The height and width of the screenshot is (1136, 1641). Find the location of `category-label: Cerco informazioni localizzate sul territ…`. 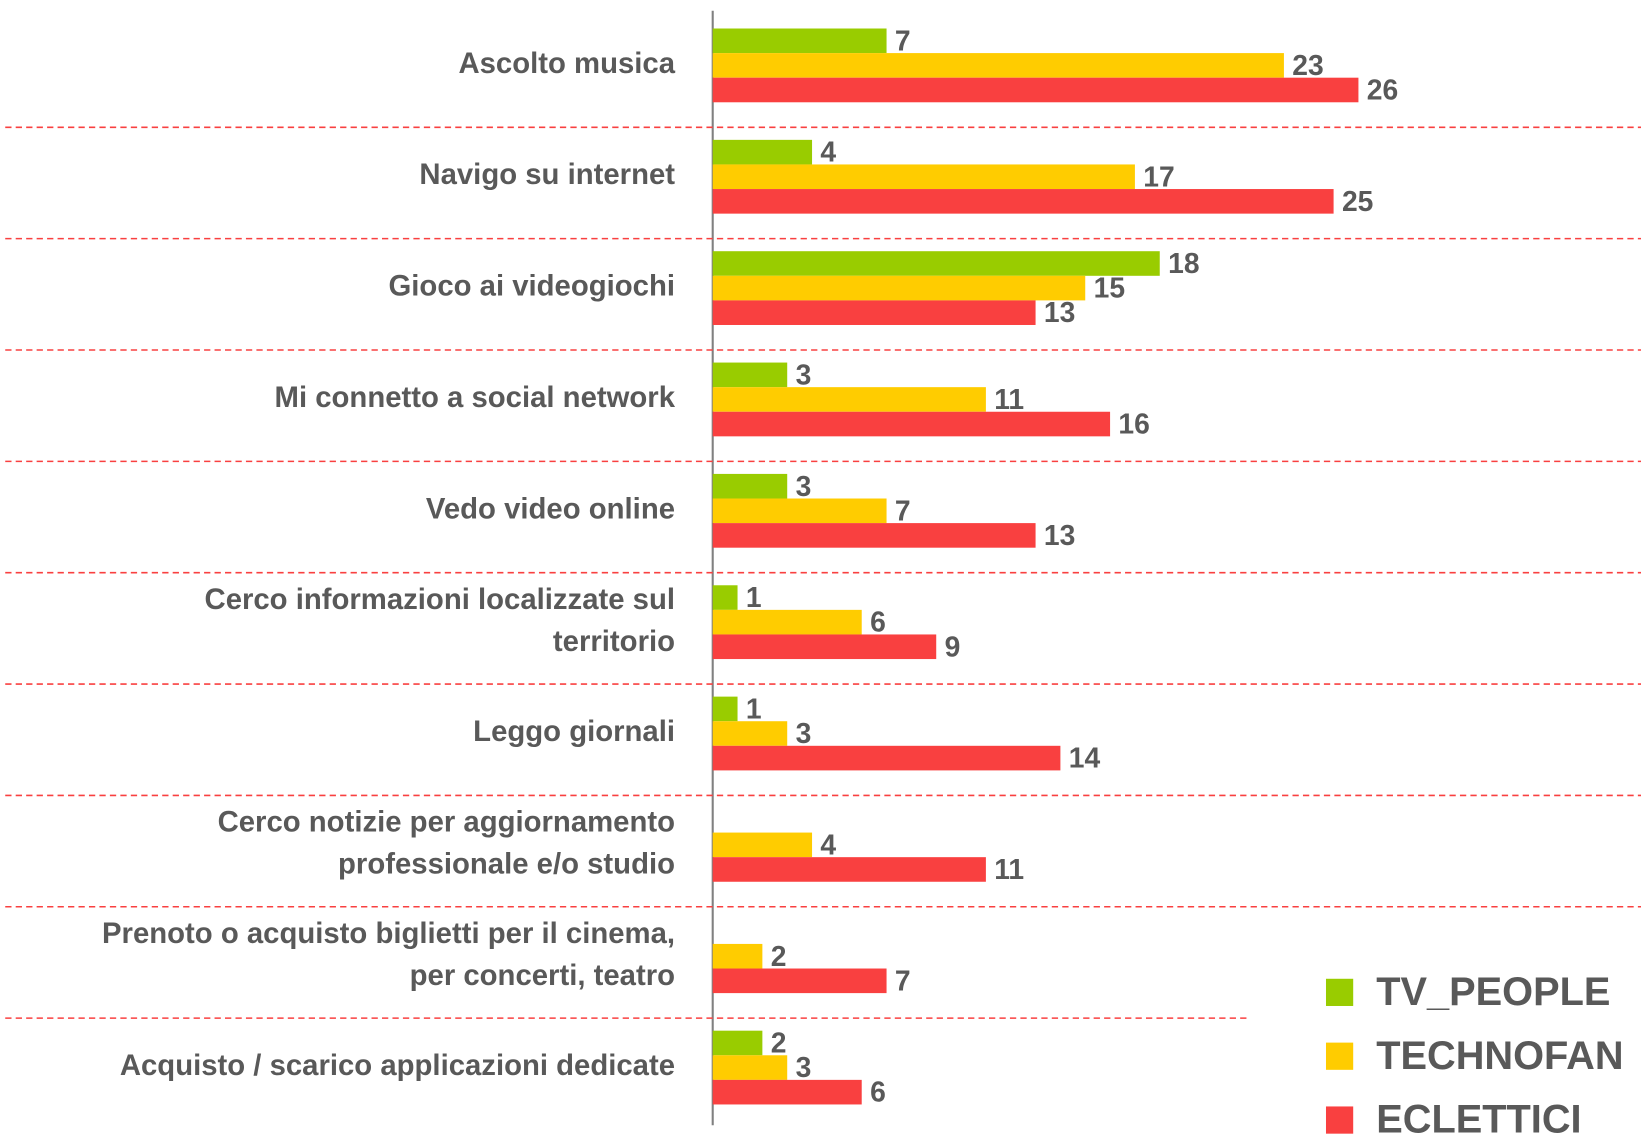

category-label: Cerco informazioni localizzate sul territ… is located at coordinates (440, 620).